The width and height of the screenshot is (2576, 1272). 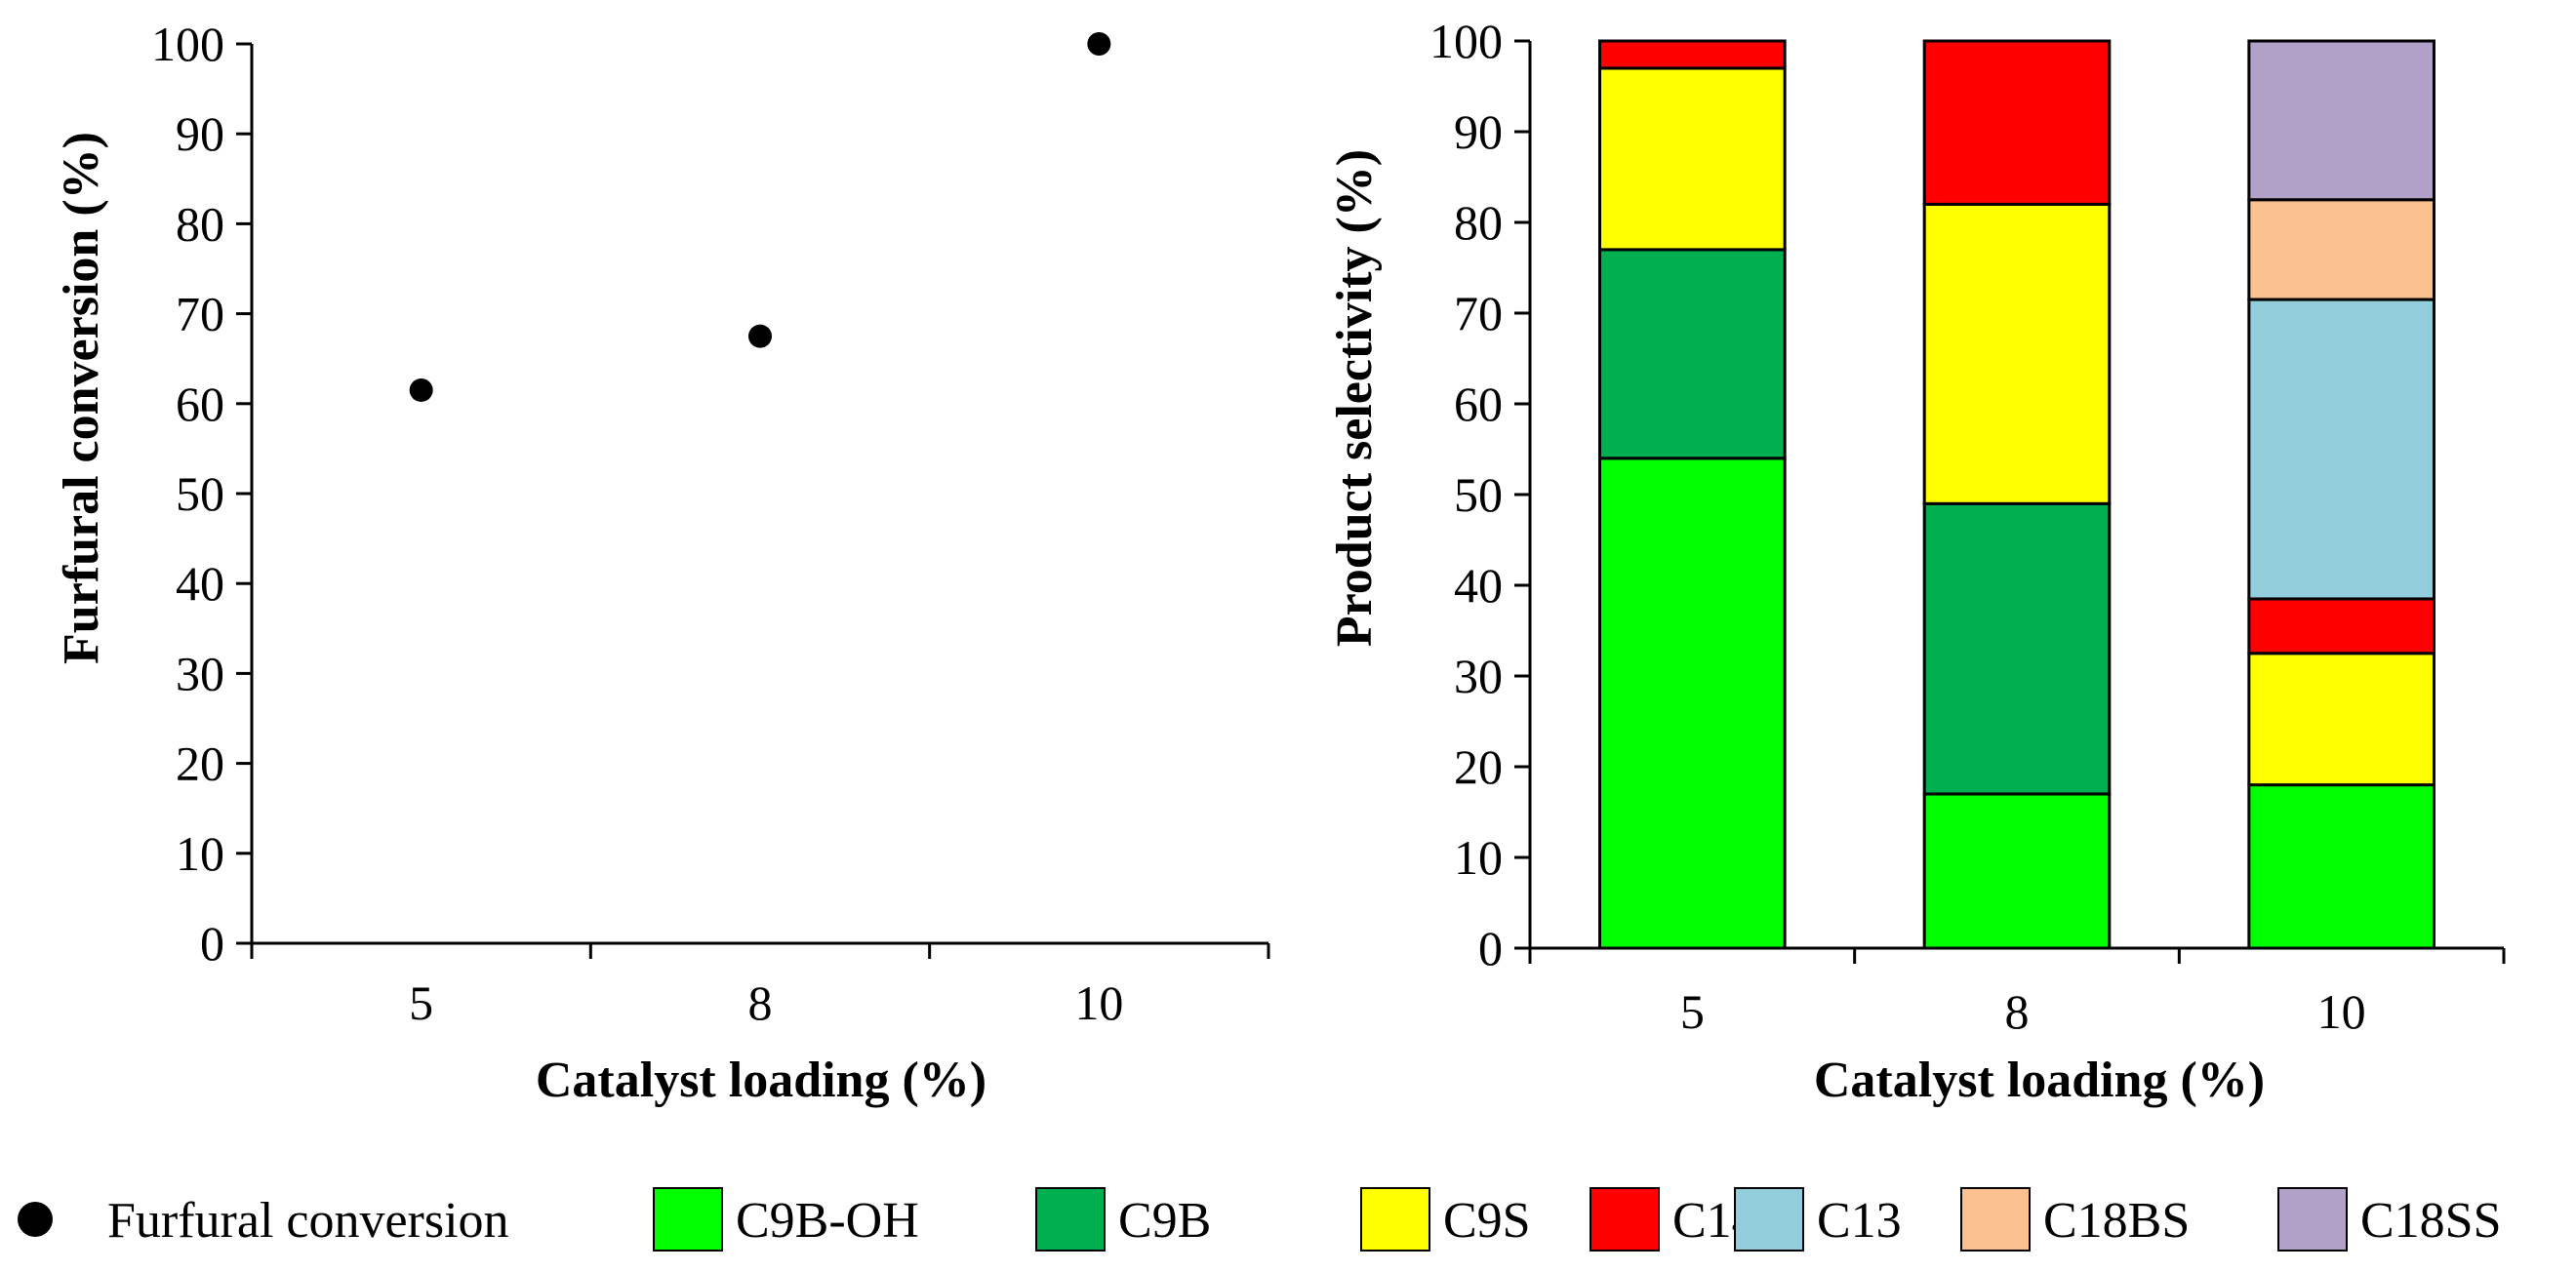 What do you see at coordinates (1355, 398) in the screenshot?
I see `right-y-axis-title: Product selectivity (%)` at bounding box center [1355, 398].